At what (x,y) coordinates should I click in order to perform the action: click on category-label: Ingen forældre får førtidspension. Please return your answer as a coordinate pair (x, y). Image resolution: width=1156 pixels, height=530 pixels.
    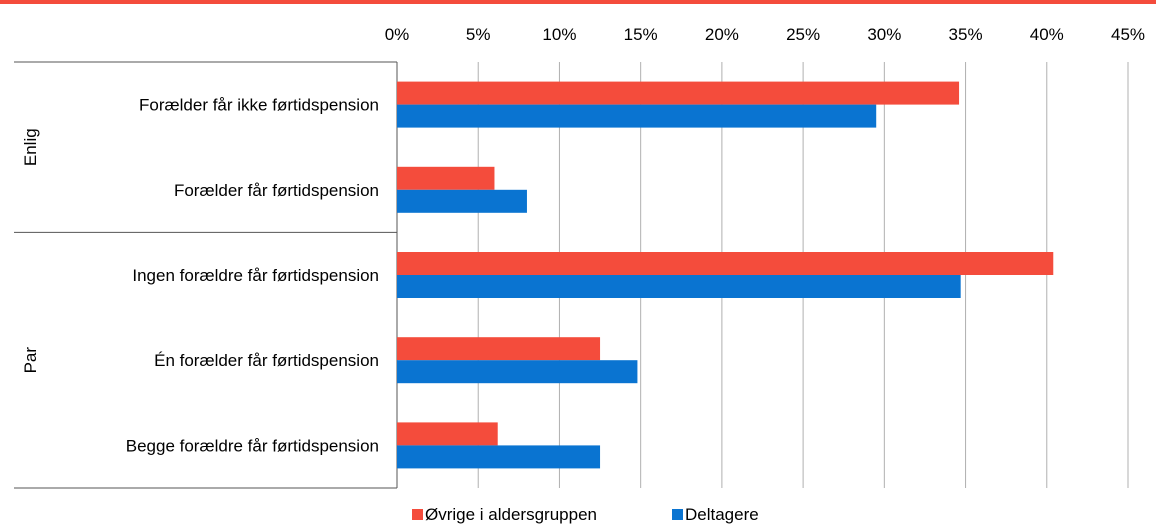
    Looking at the image, I should click on (255, 275).